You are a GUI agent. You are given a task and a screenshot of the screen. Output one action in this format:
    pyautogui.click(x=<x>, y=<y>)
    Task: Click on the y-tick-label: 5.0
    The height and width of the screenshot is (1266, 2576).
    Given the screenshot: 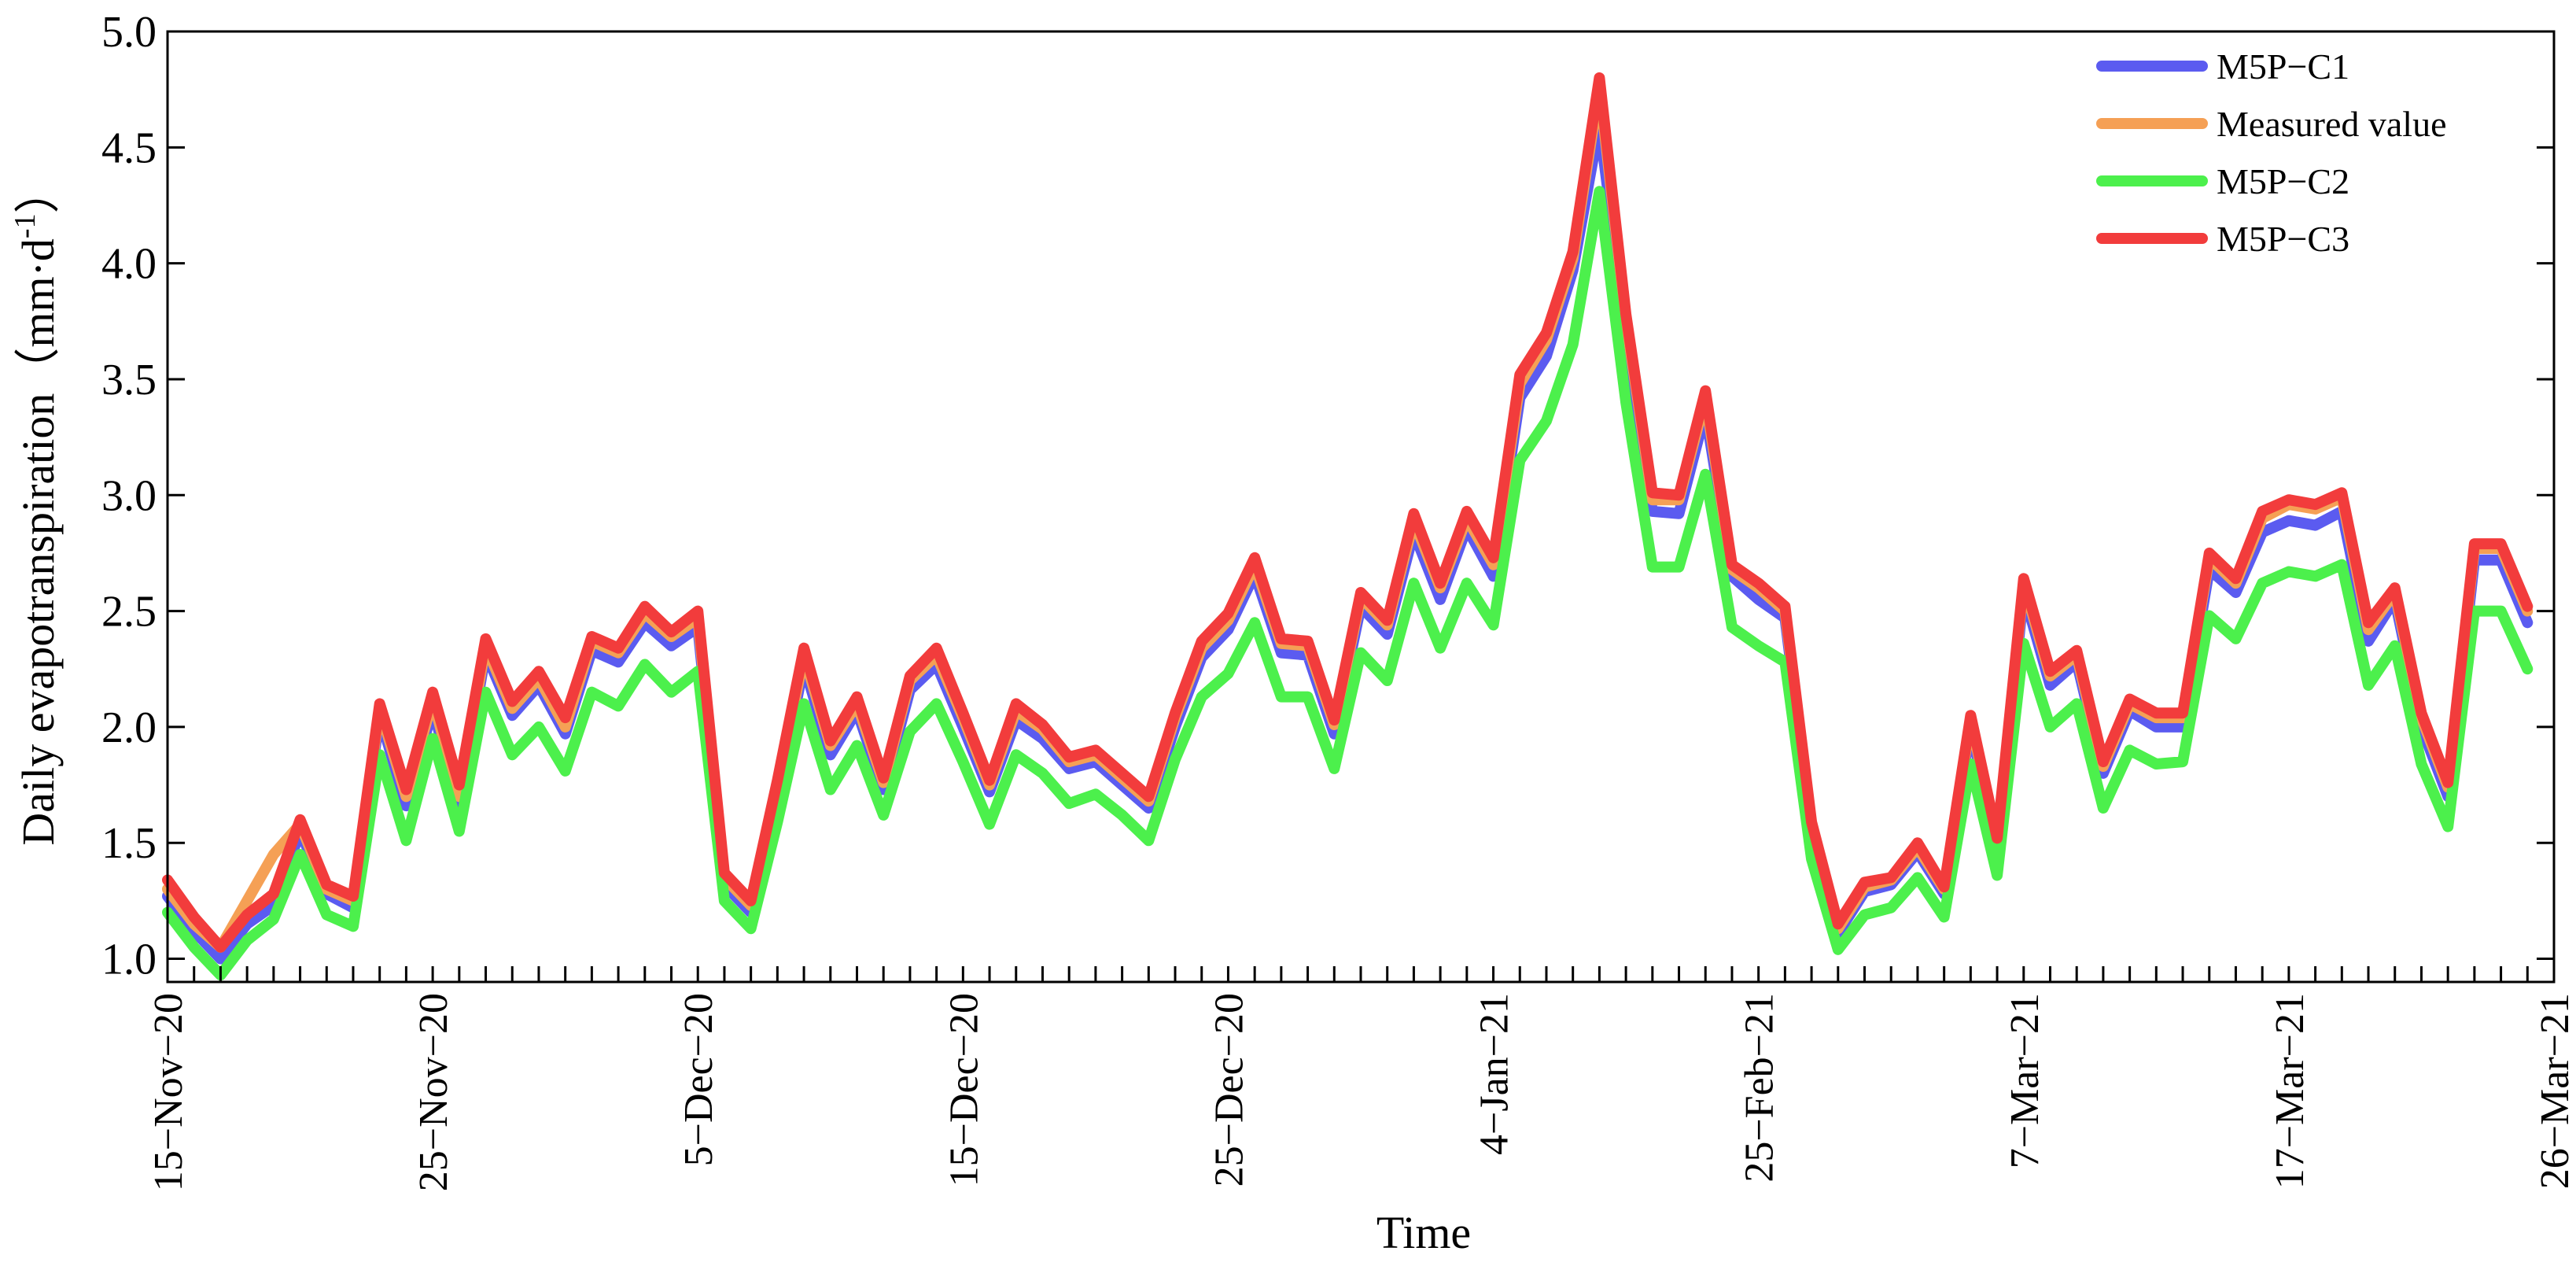 What is the action you would take?
    pyautogui.click(x=129, y=32)
    